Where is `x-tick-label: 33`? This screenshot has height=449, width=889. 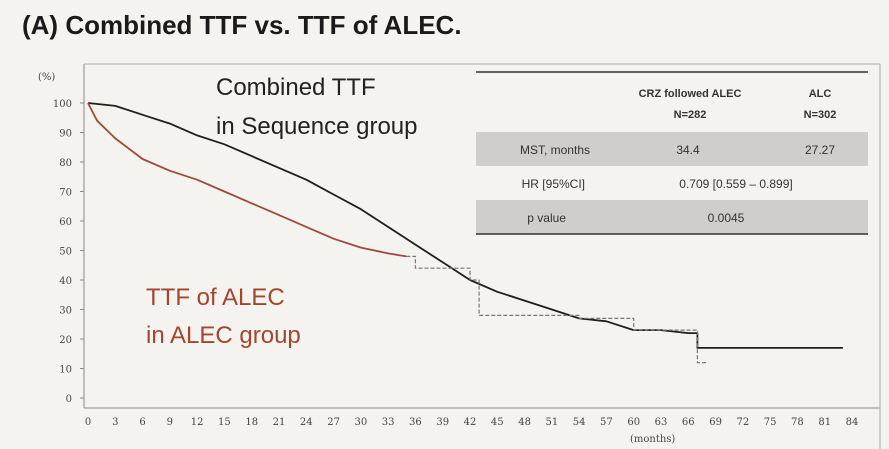
x-tick-label: 33 is located at coordinates (388, 422).